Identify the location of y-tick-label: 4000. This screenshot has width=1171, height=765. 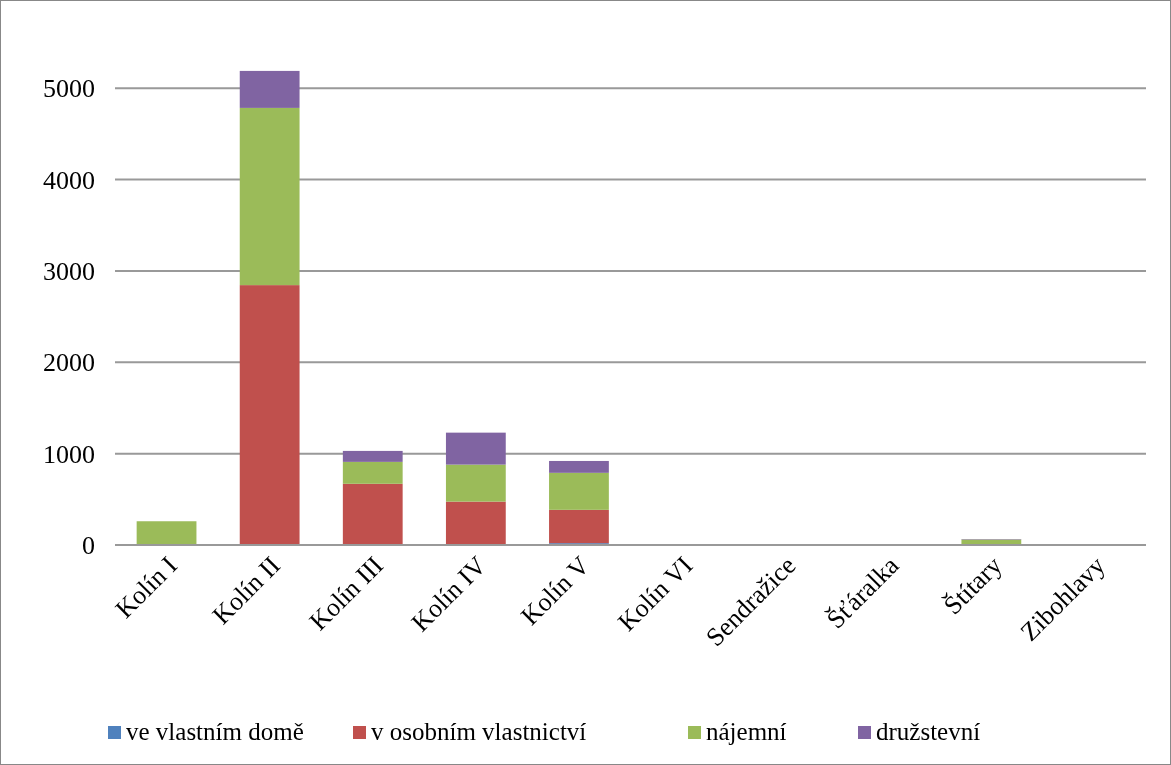
(69, 180).